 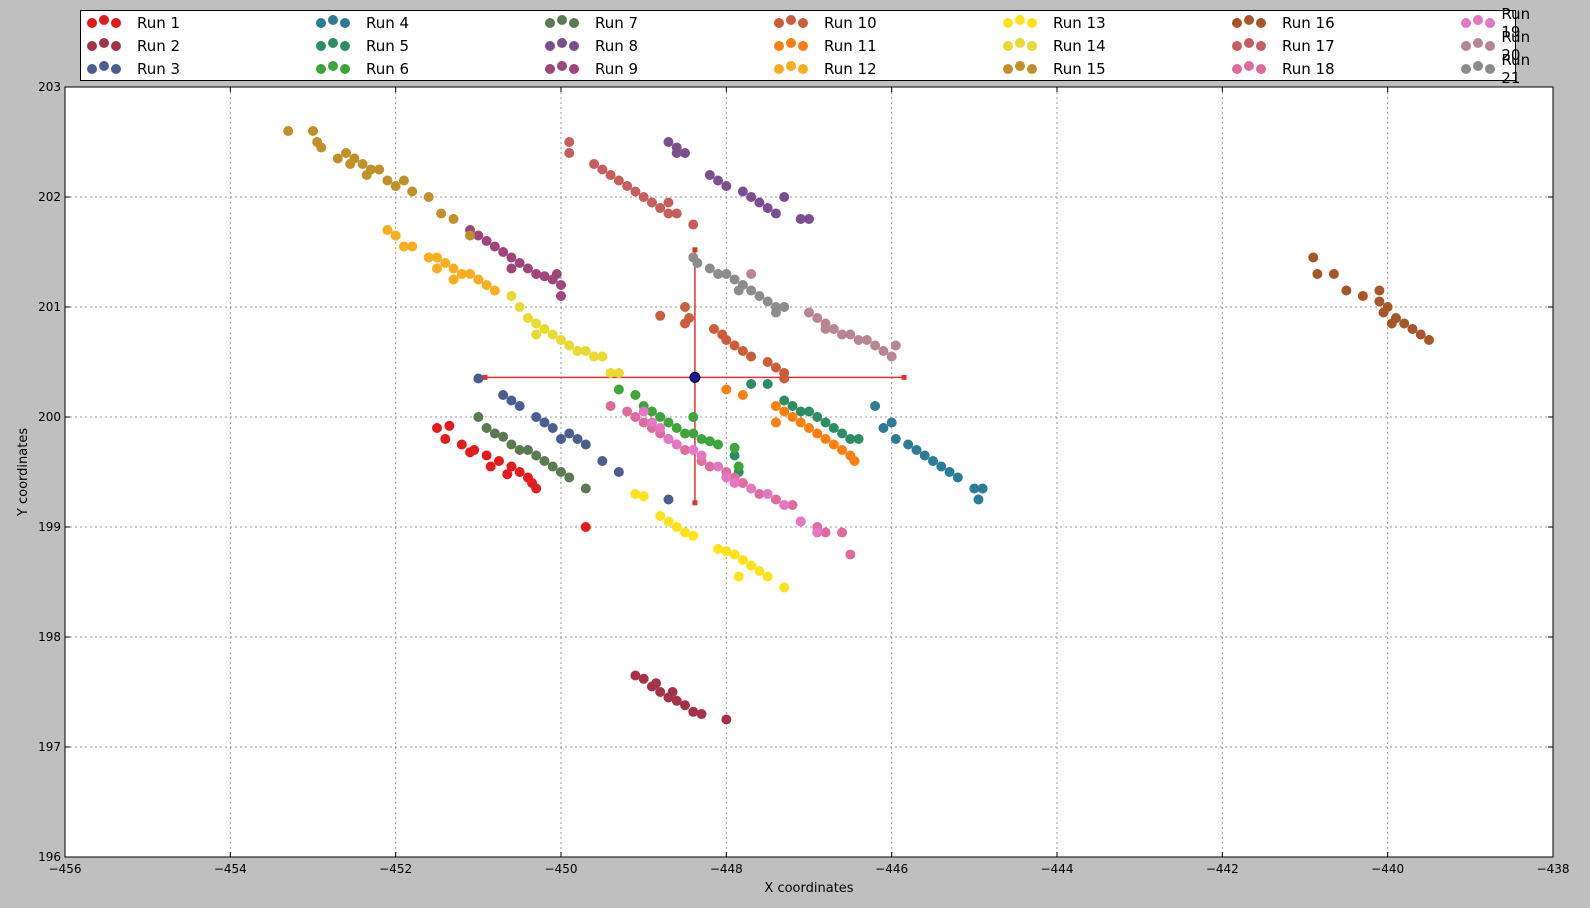 What do you see at coordinates (1079, 69) in the screenshot?
I see `legend-label: Run 15` at bounding box center [1079, 69].